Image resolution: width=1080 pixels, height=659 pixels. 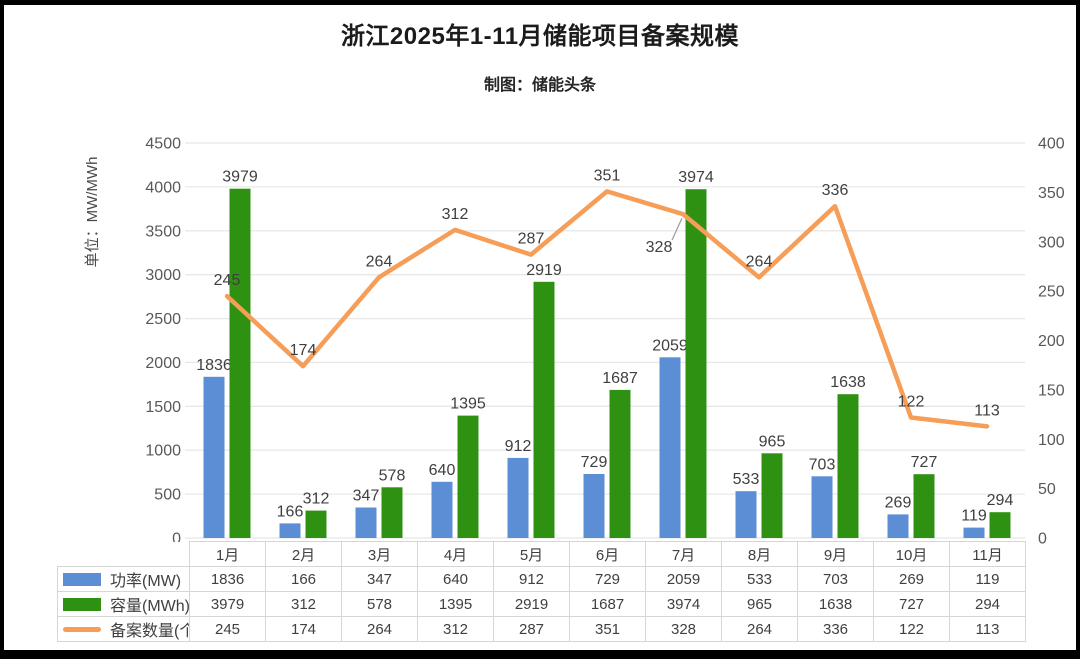 What do you see at coordinates (455, 554) in the screenshot?
I see `month-header-4月: 4月` at bounding box center [455, 554].